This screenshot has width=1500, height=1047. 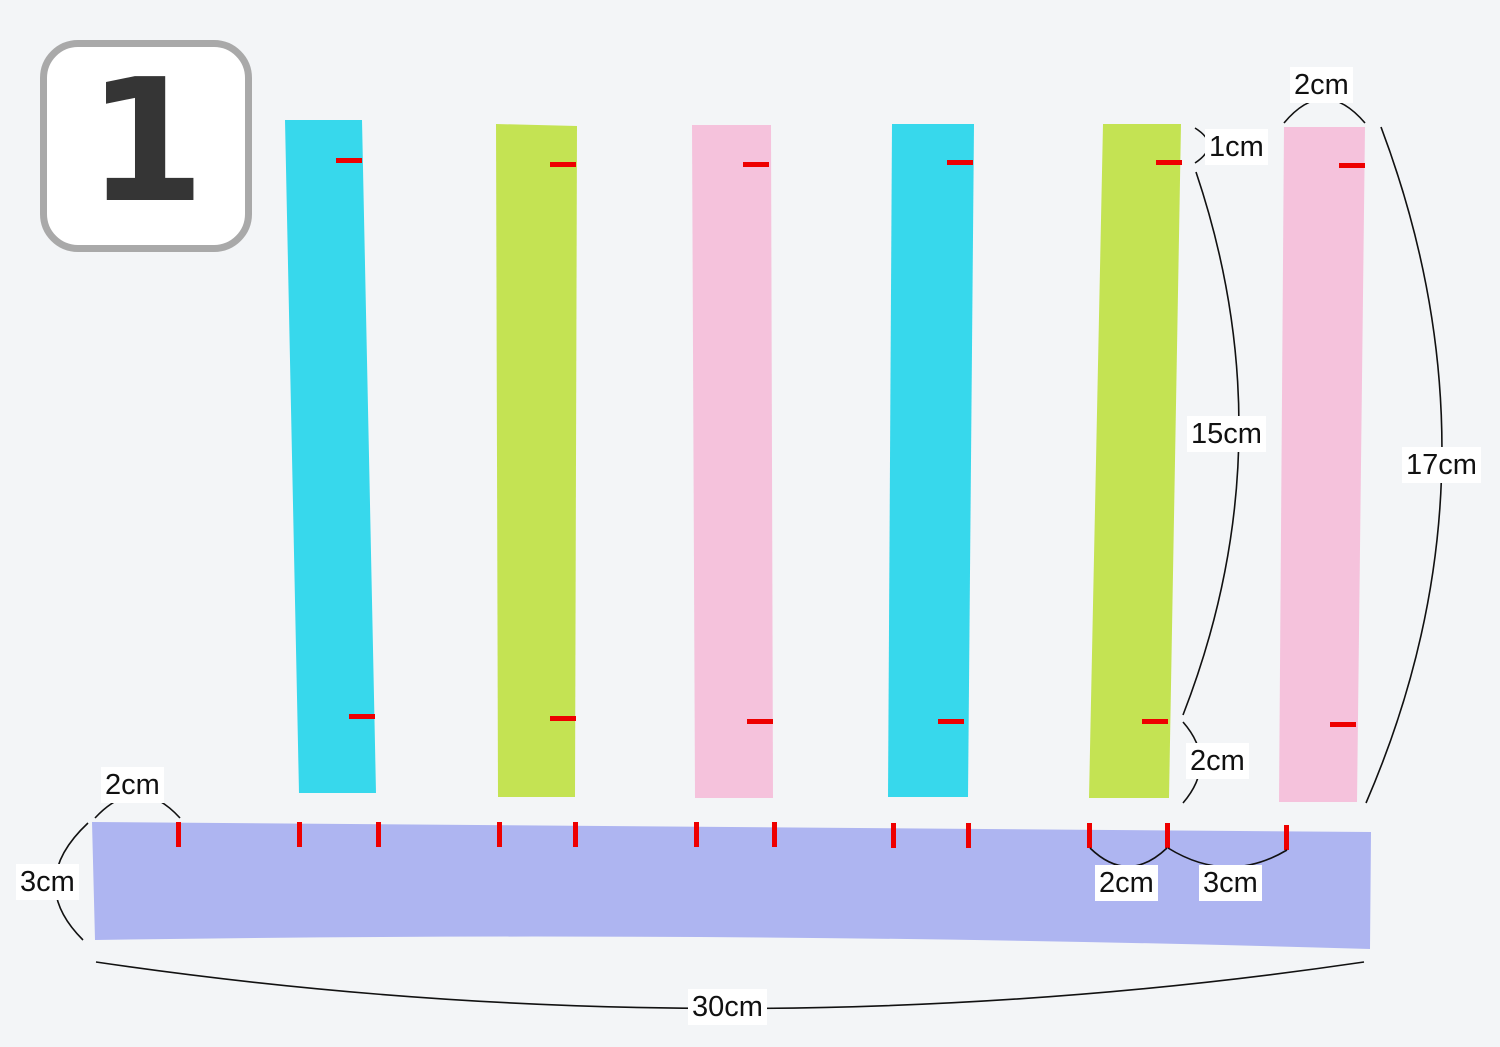 I want to click on base-marks, so click(x=732, y=836).